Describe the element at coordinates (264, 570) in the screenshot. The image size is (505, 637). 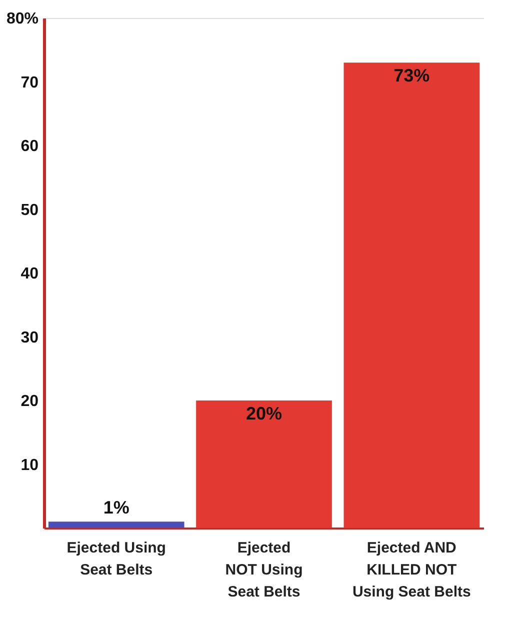
I see `x-tick-label: Ejected NOT Using Seat Belts` at that location.